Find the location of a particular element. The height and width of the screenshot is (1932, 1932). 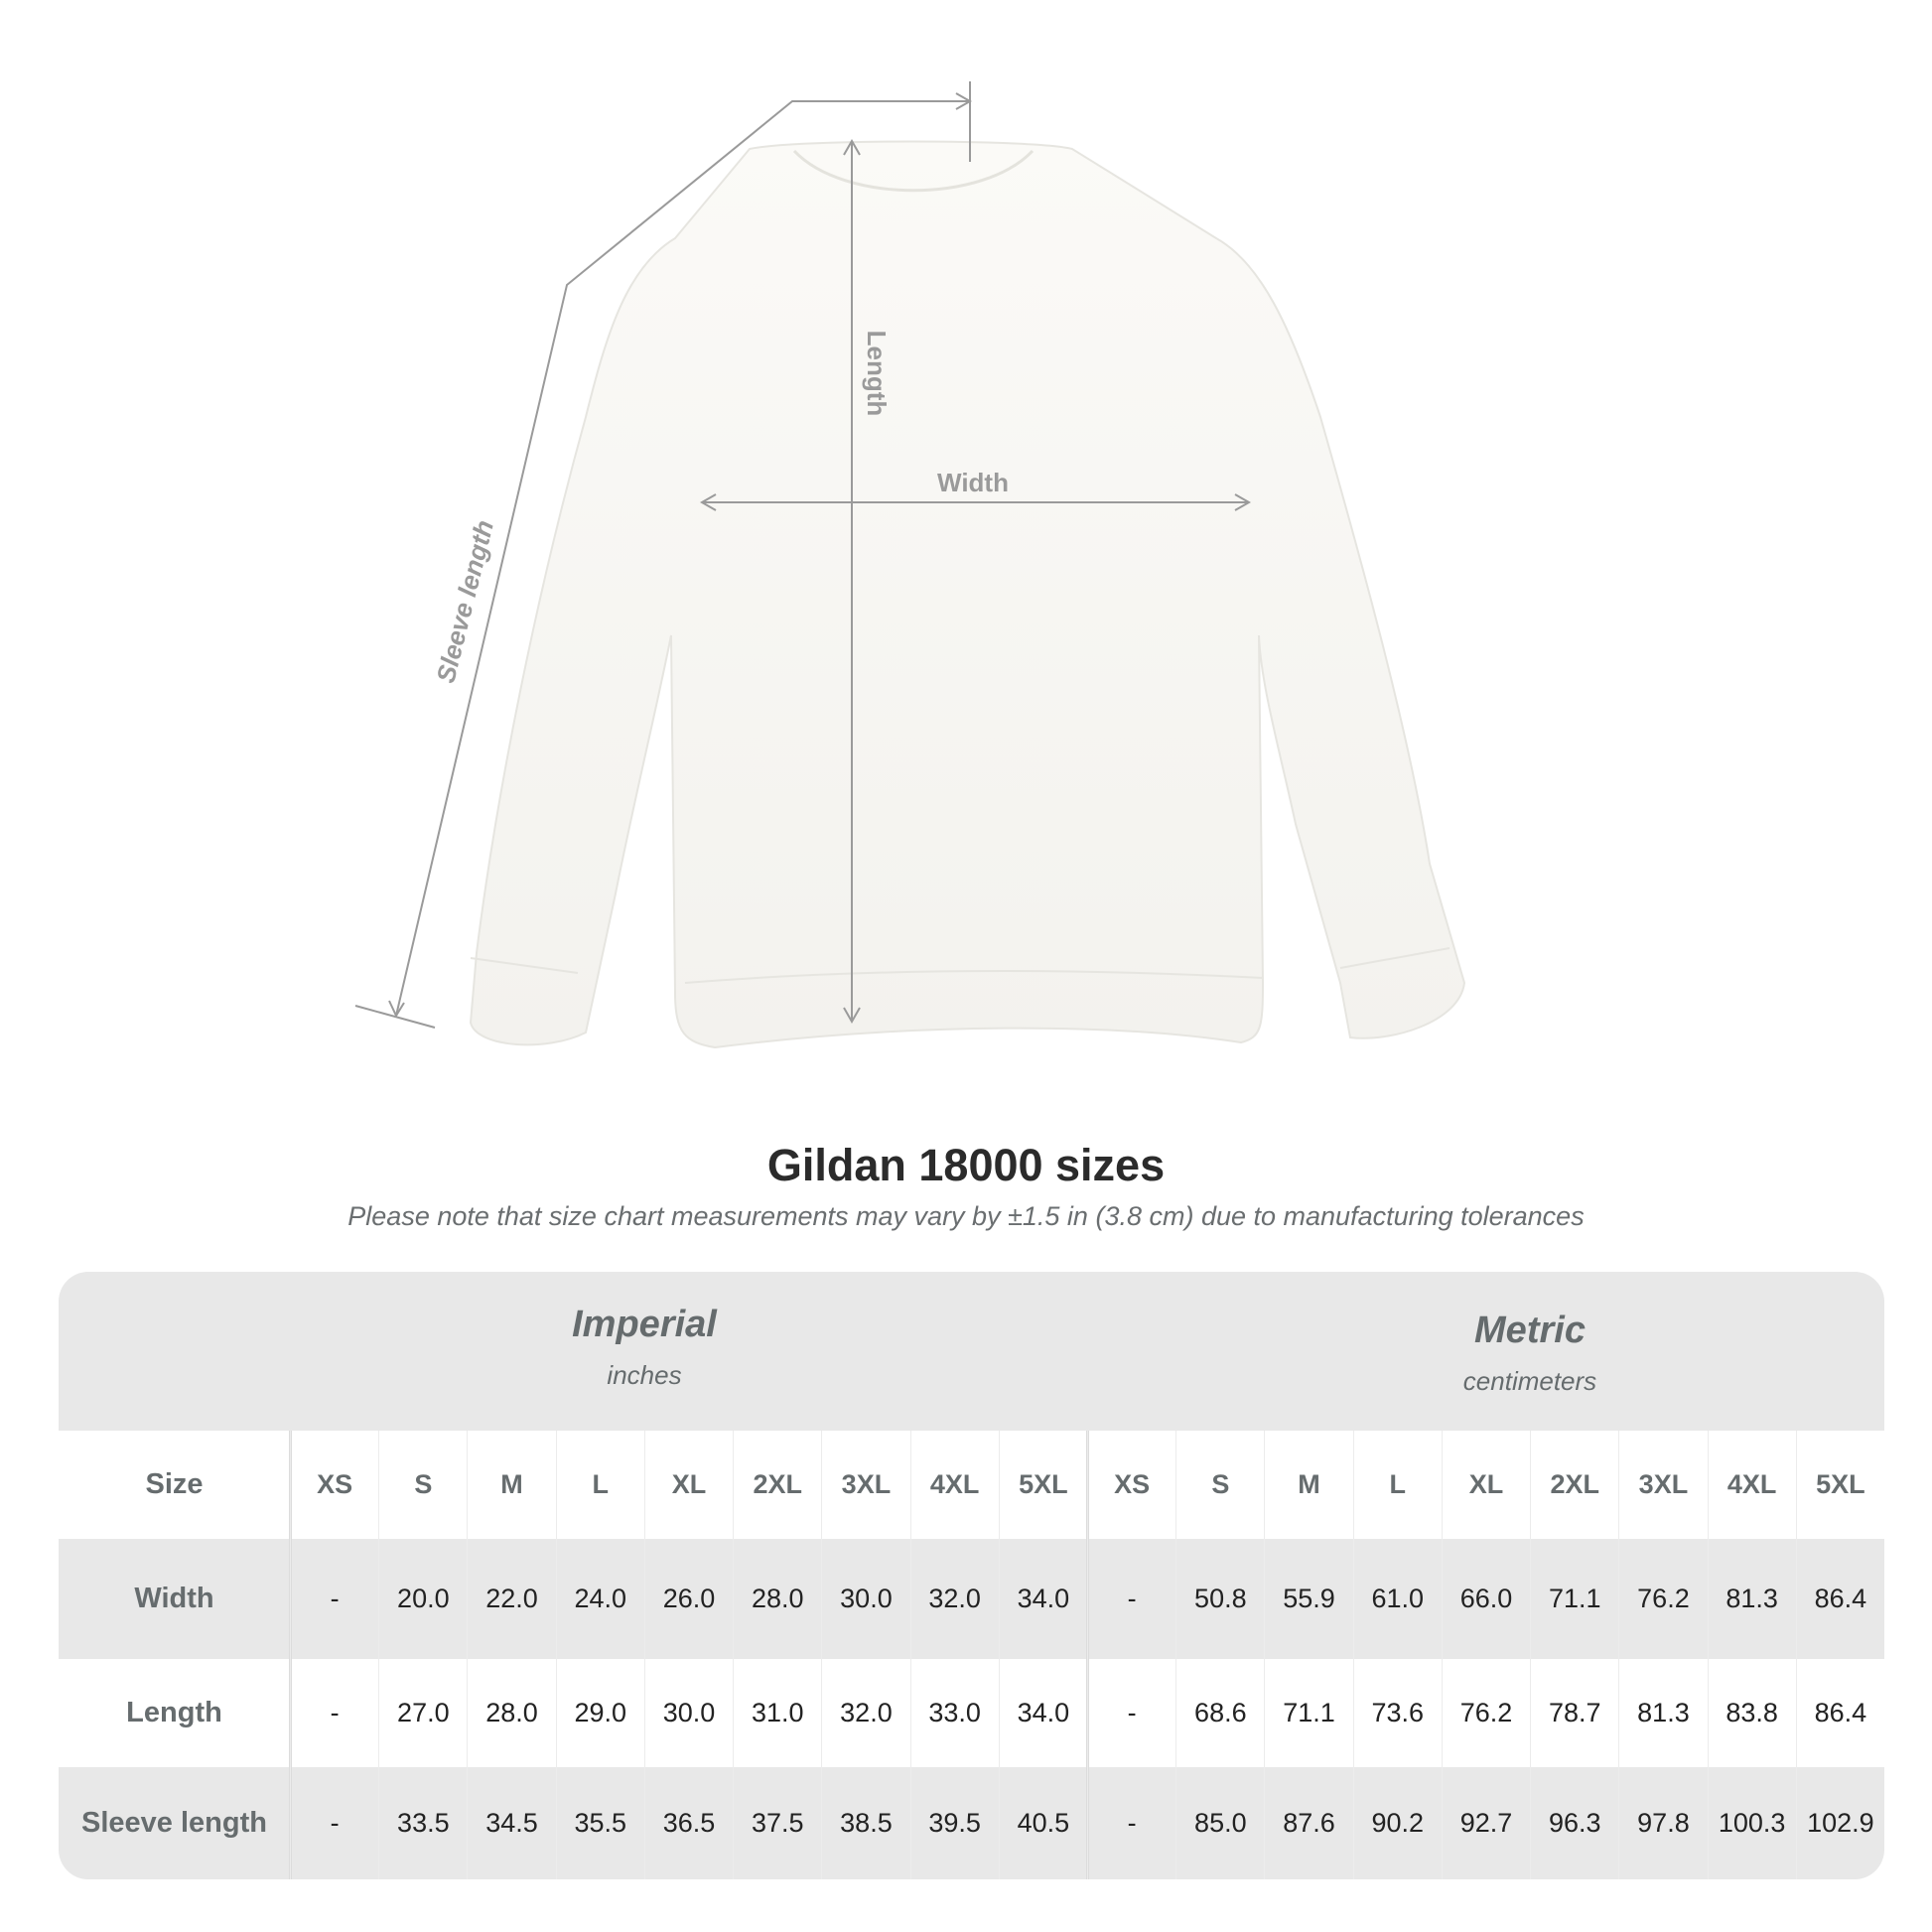

imperial-value-cell: 34.5 is located at coordinates (511, 1823).